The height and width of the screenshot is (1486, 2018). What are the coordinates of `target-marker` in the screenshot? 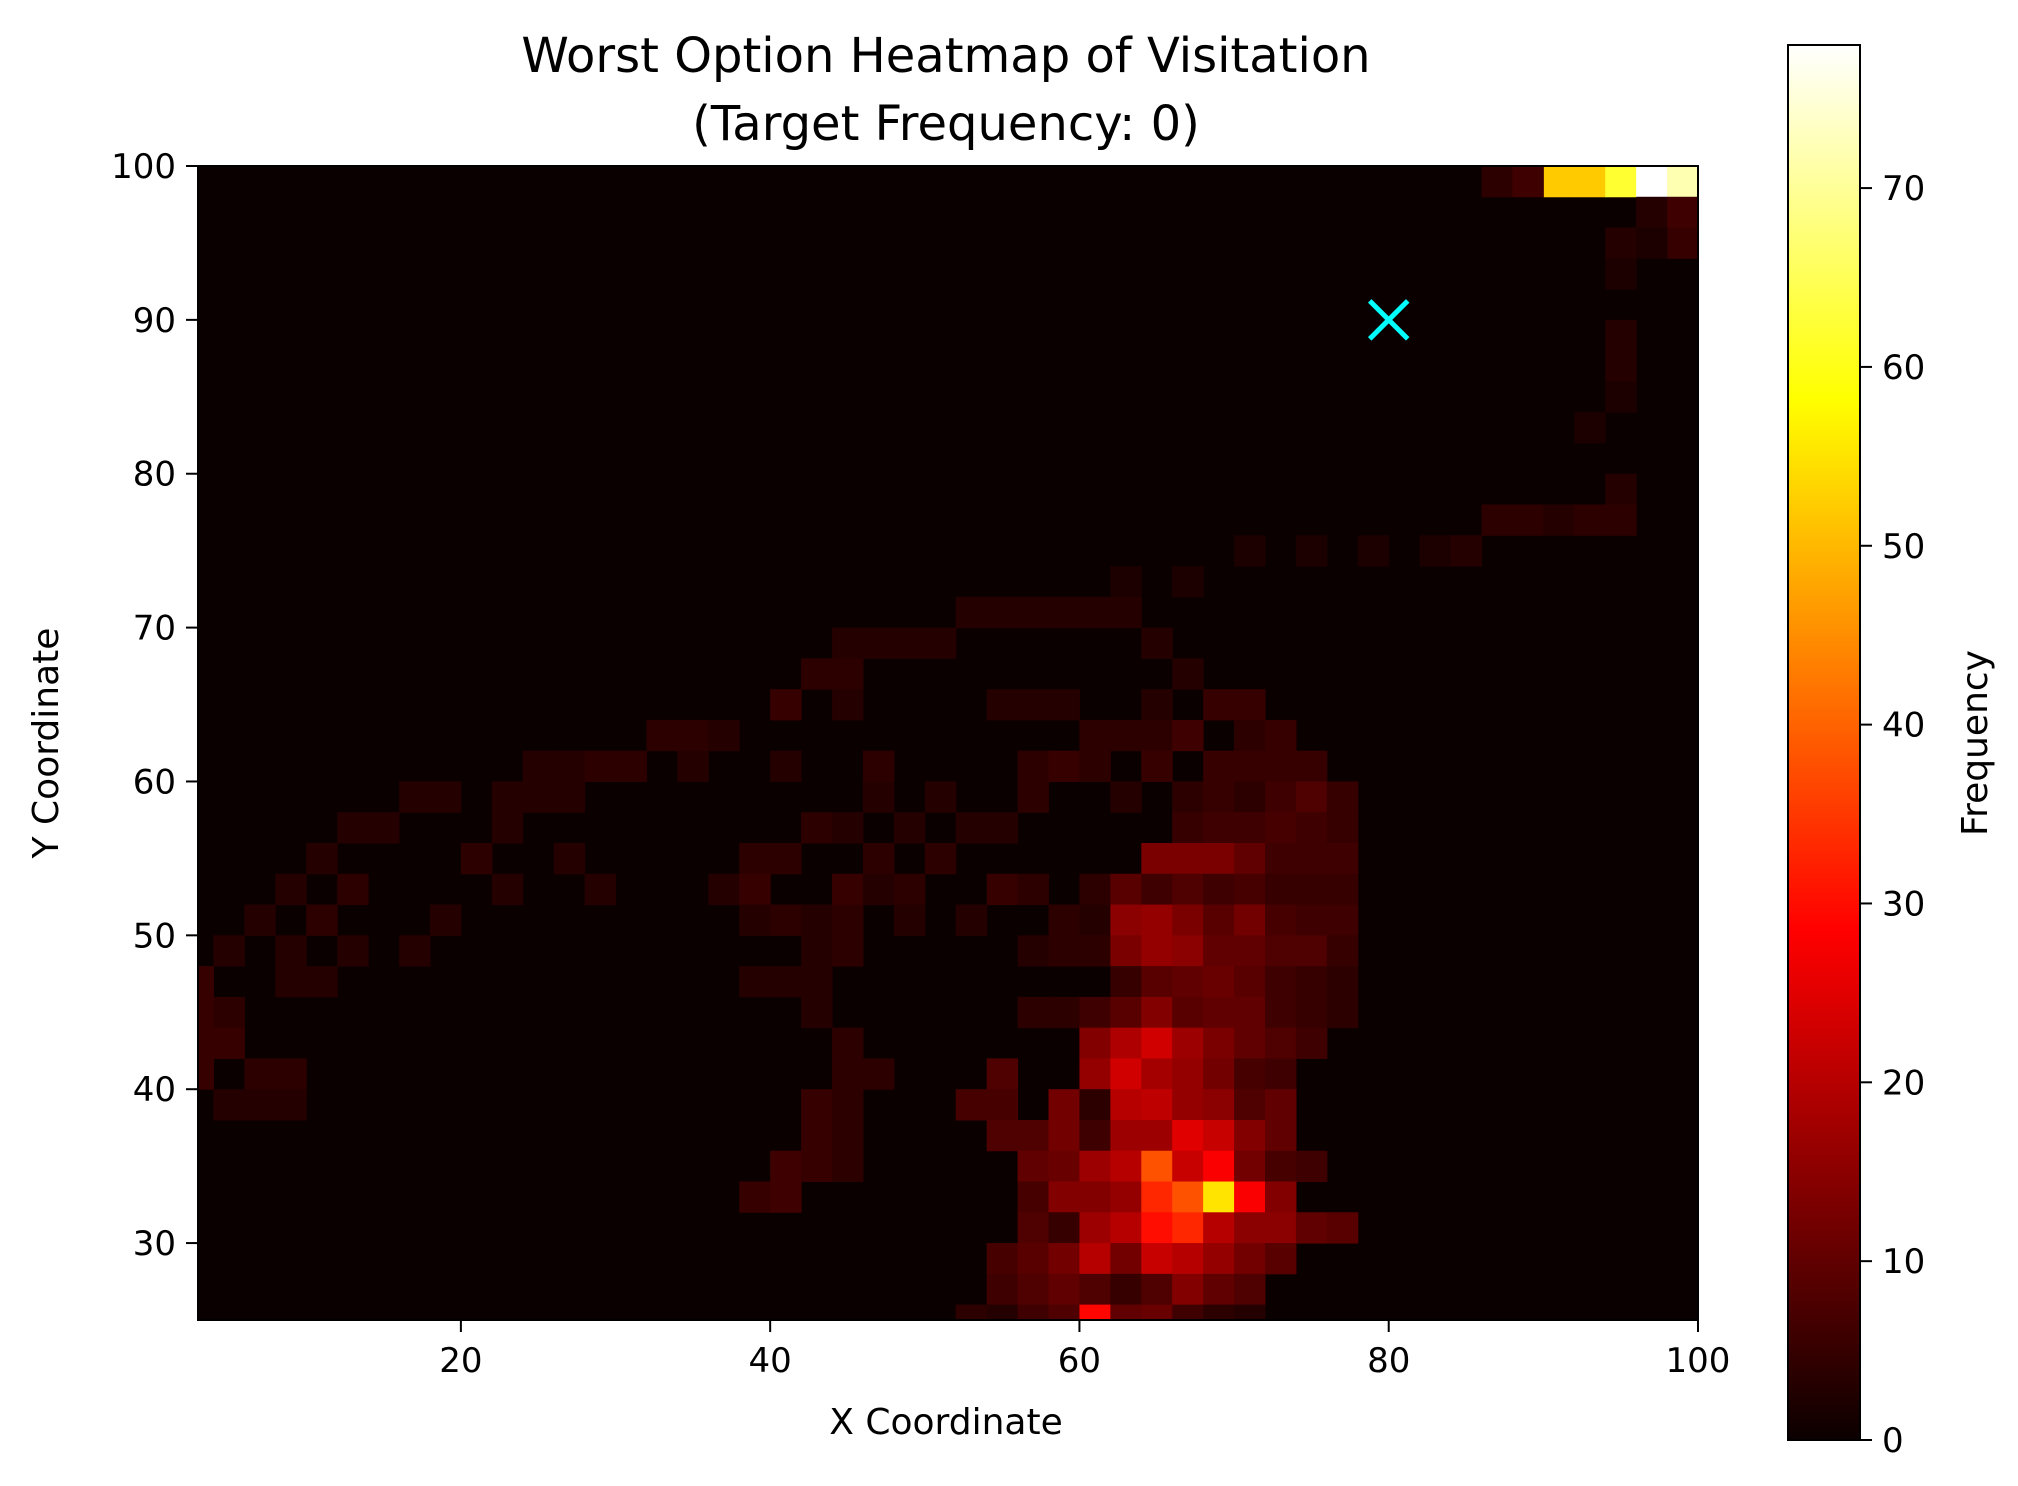 It's located at (1388, 320).